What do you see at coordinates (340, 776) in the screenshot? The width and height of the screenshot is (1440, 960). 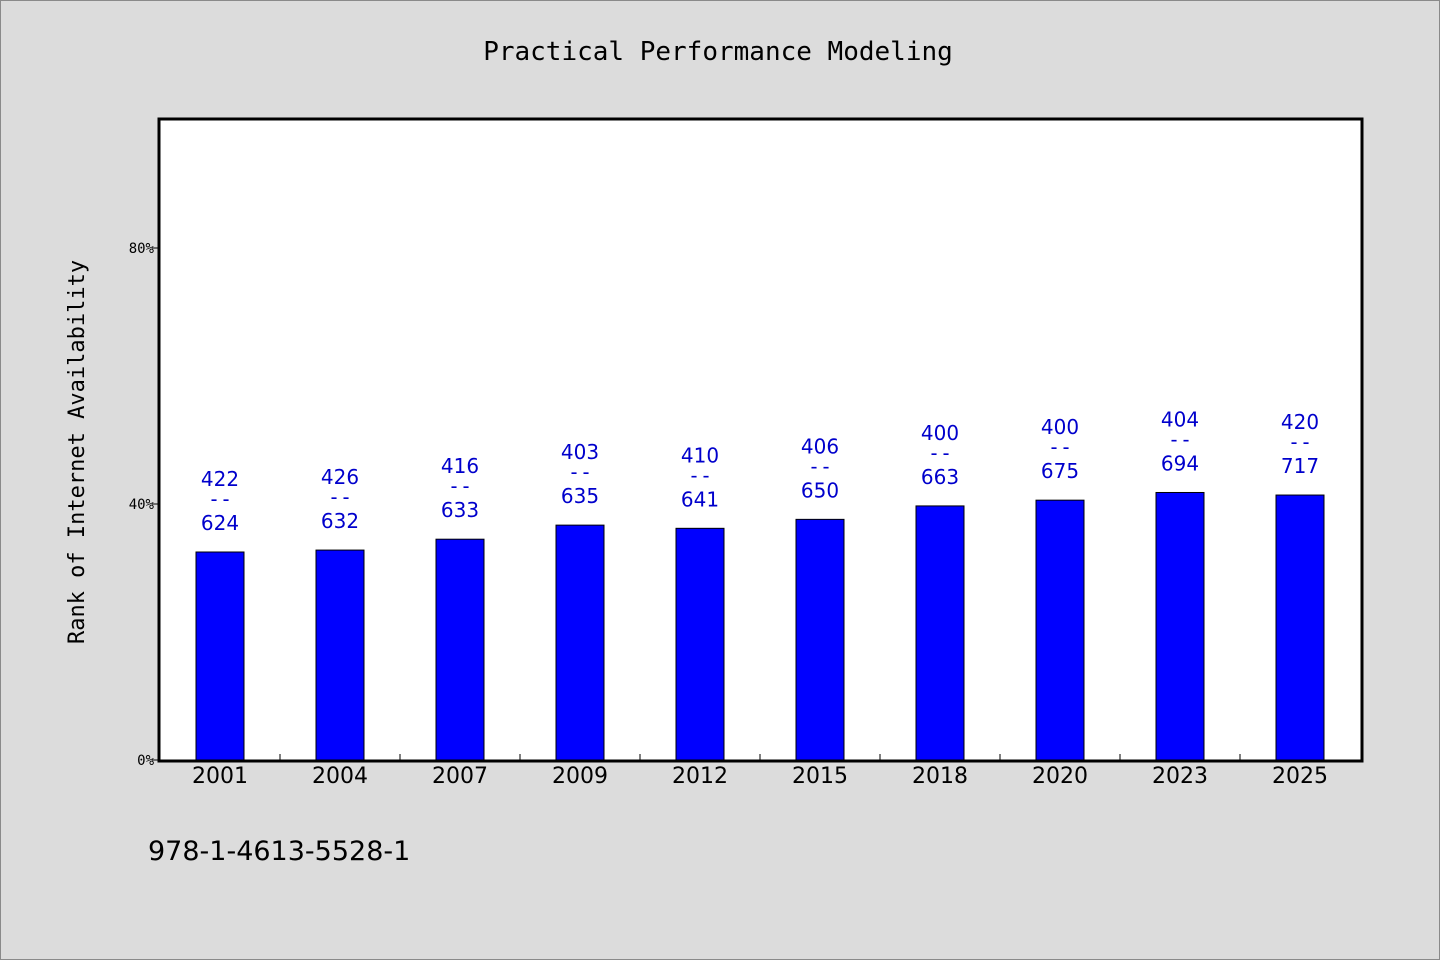 I see `x-tick-label: 2004` at bounding box center [340, 776].